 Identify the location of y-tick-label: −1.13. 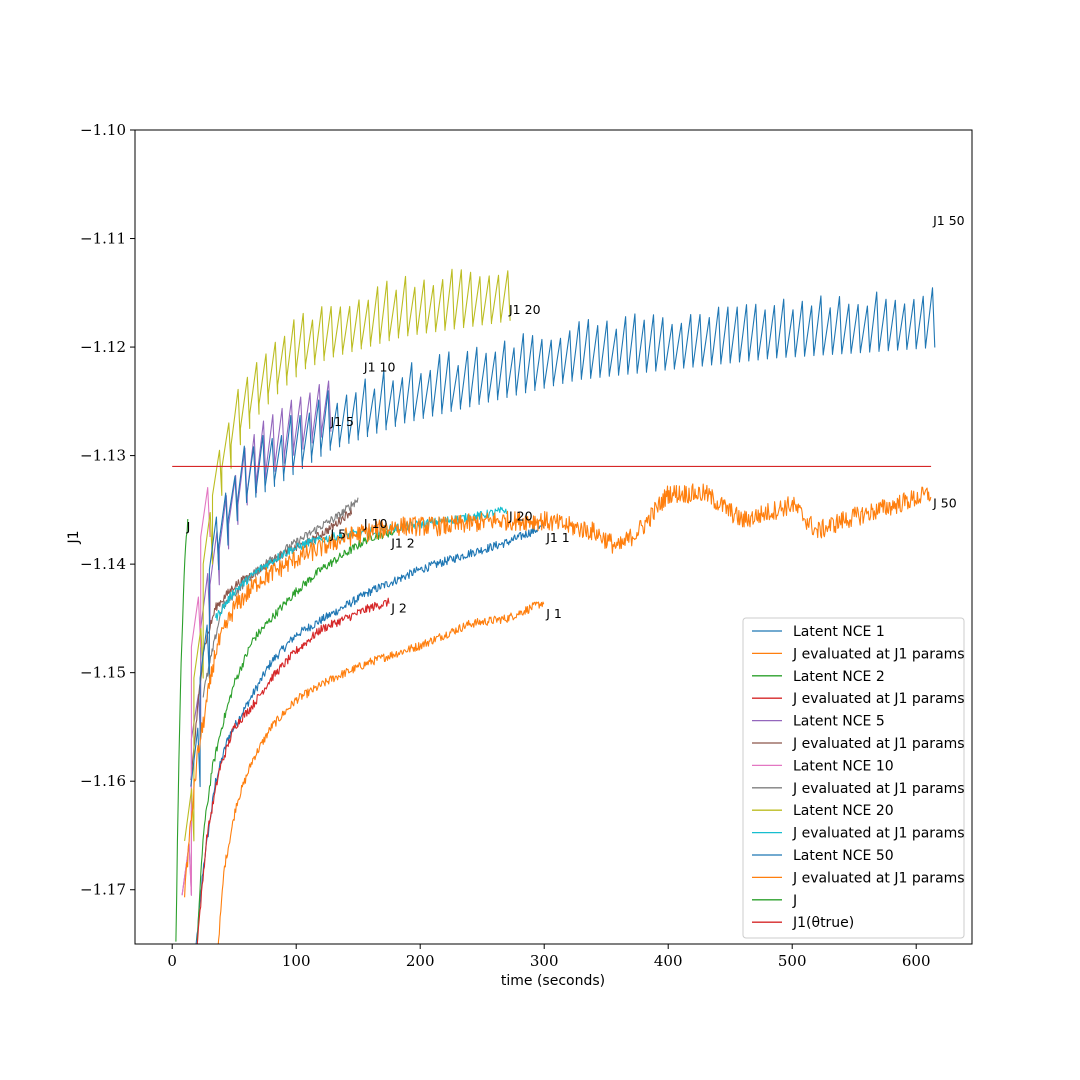
(103, 456).